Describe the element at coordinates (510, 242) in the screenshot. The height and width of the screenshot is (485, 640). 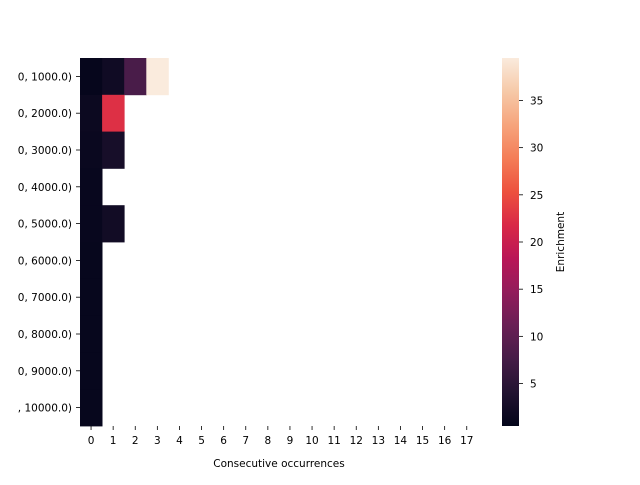
I see `colorbar` at that location.